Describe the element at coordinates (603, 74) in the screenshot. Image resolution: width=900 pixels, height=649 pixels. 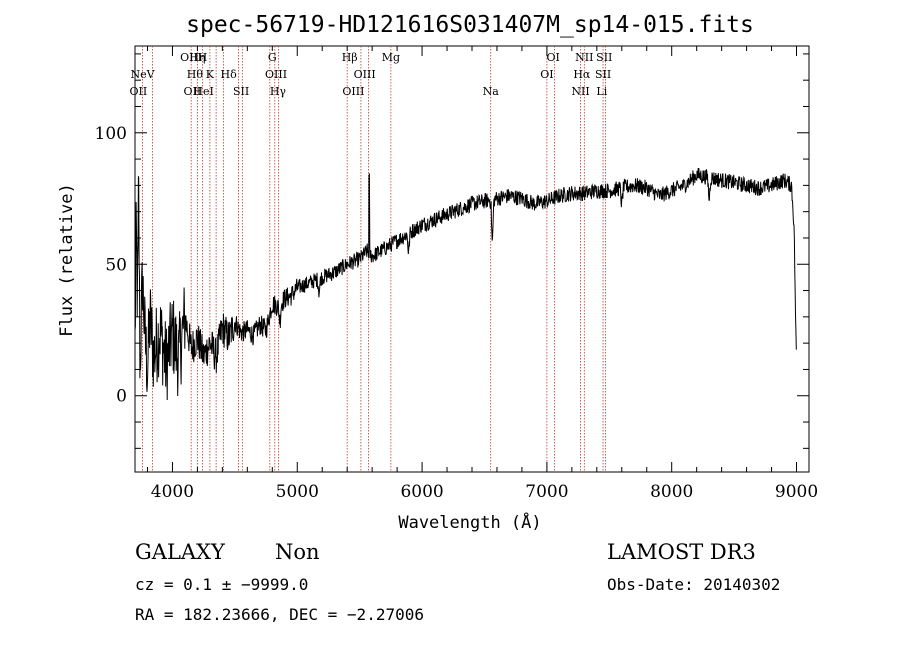
I see `line-label-SII-c: SII` at that location.